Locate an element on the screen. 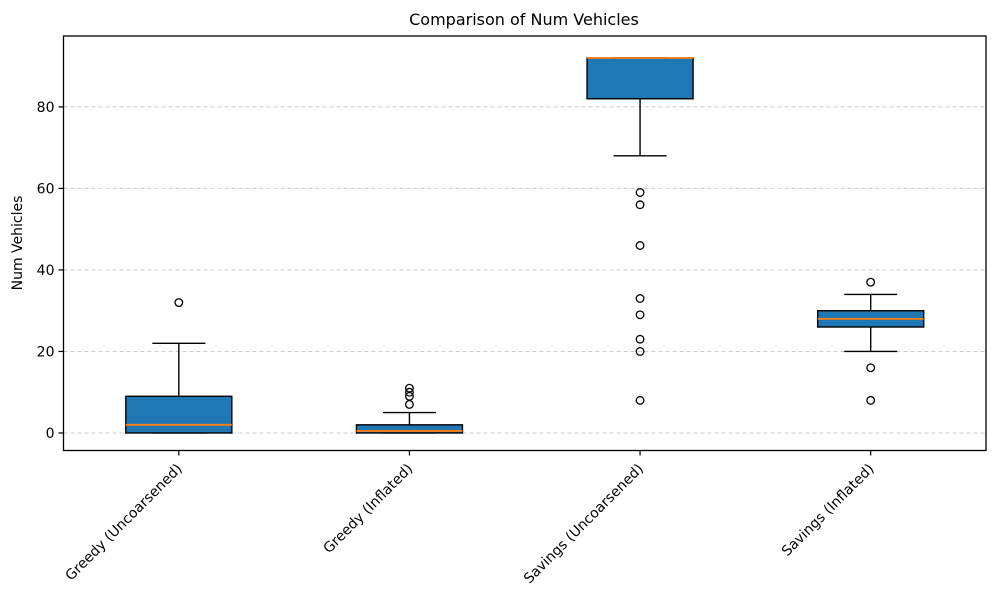 The image size is (1000, 600). x-tick-label-greedy-inflated: Greedy (Inflated) is located at coordinates (368, 509).